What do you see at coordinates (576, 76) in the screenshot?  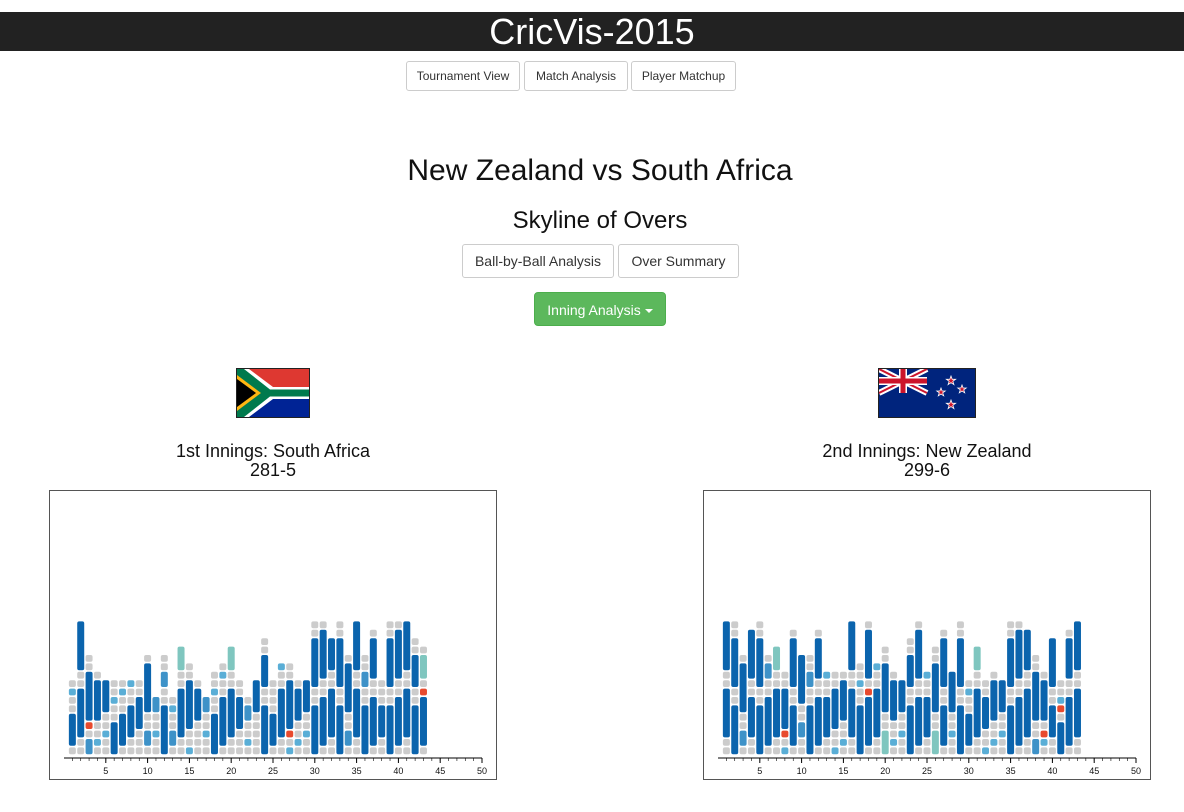 I see `match-analysis-button: Match Analysis` at bounding box center [576, 76].